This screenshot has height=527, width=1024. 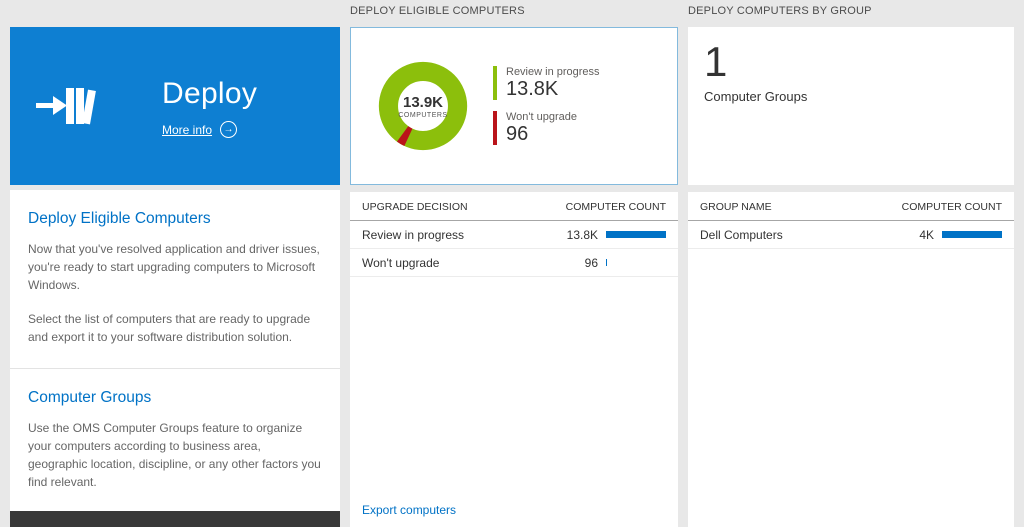 What do you see at coordinates (514, 263) in the screenshot?
I see `table-row-wont-upgrade: Won't upgrade 96` at bounding box center [514, 263].